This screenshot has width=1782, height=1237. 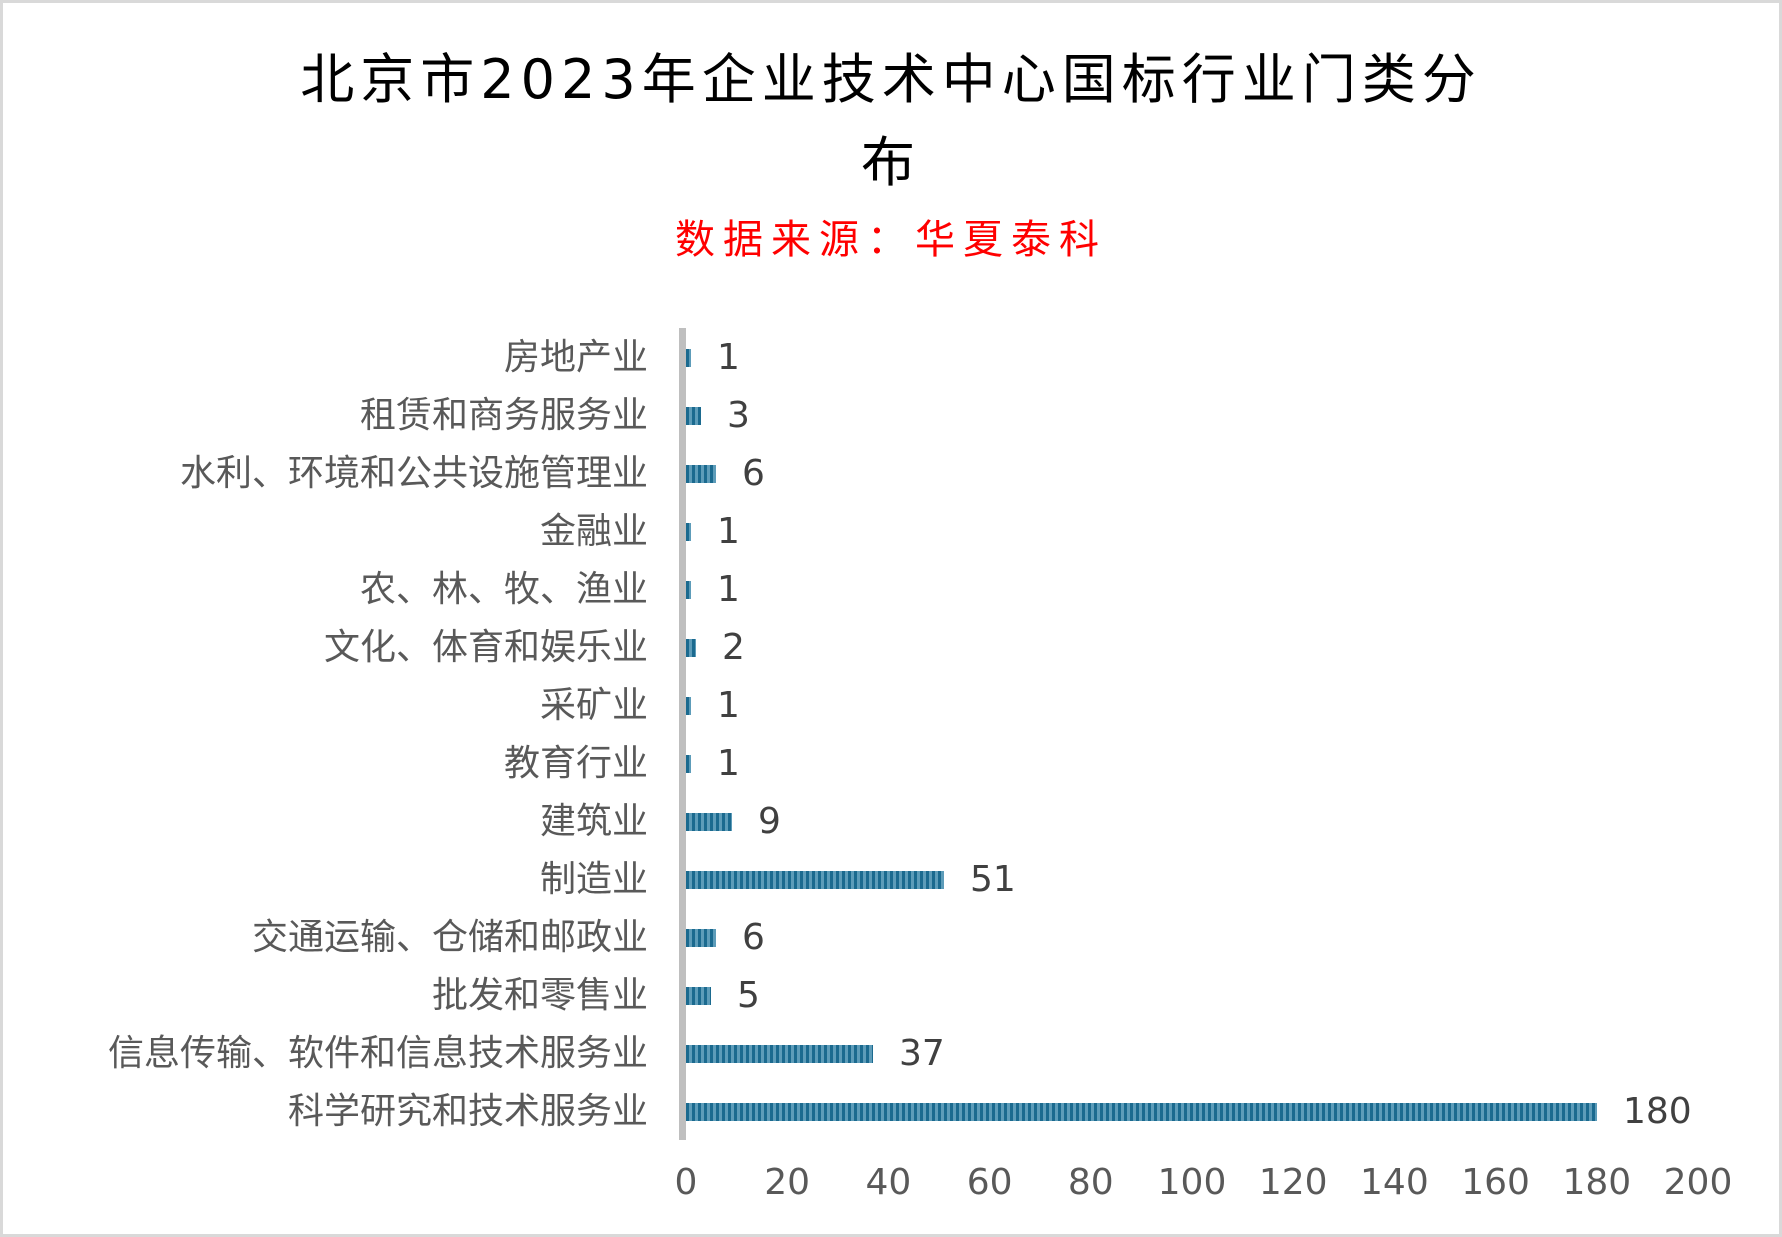 What do you see at coordinates (1394, 1182) in the screenshot?
I see `x-axis-tick-label: 140` at bounding box center [1394, 1182].